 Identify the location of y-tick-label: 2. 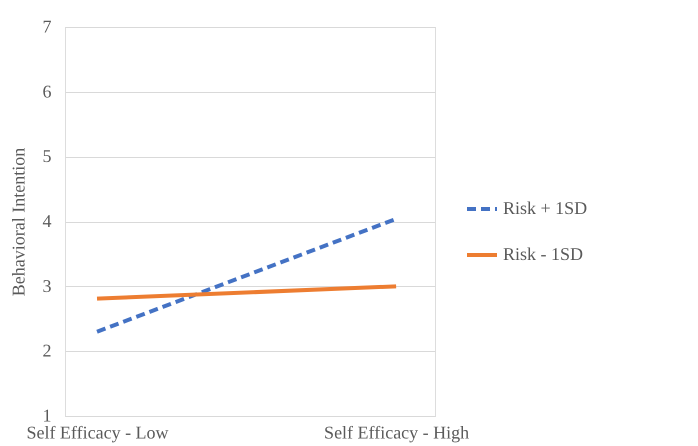
(47, 350).